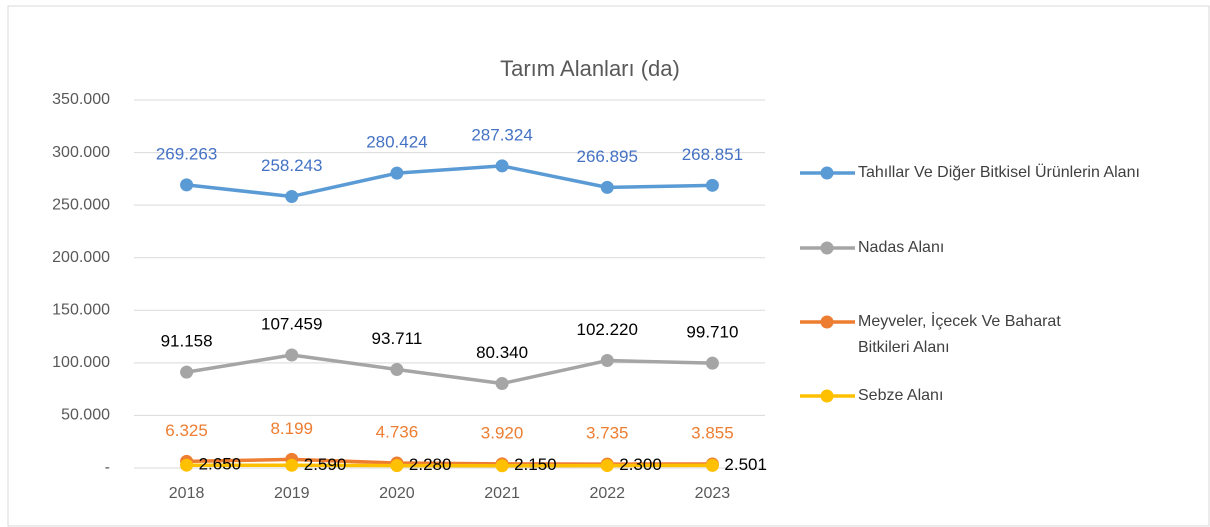 This screenshot has width=1210, height=527. I want to click on legend-label: Sebze Alanı, so click(901, 395).